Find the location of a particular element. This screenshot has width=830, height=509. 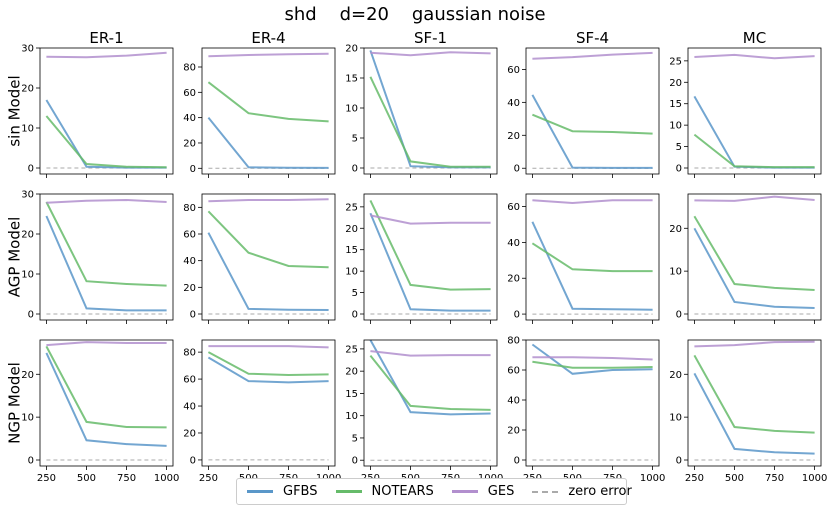

subplot-4: 0 5 10 15 20 25 MC is located at coordinates (745, 103).